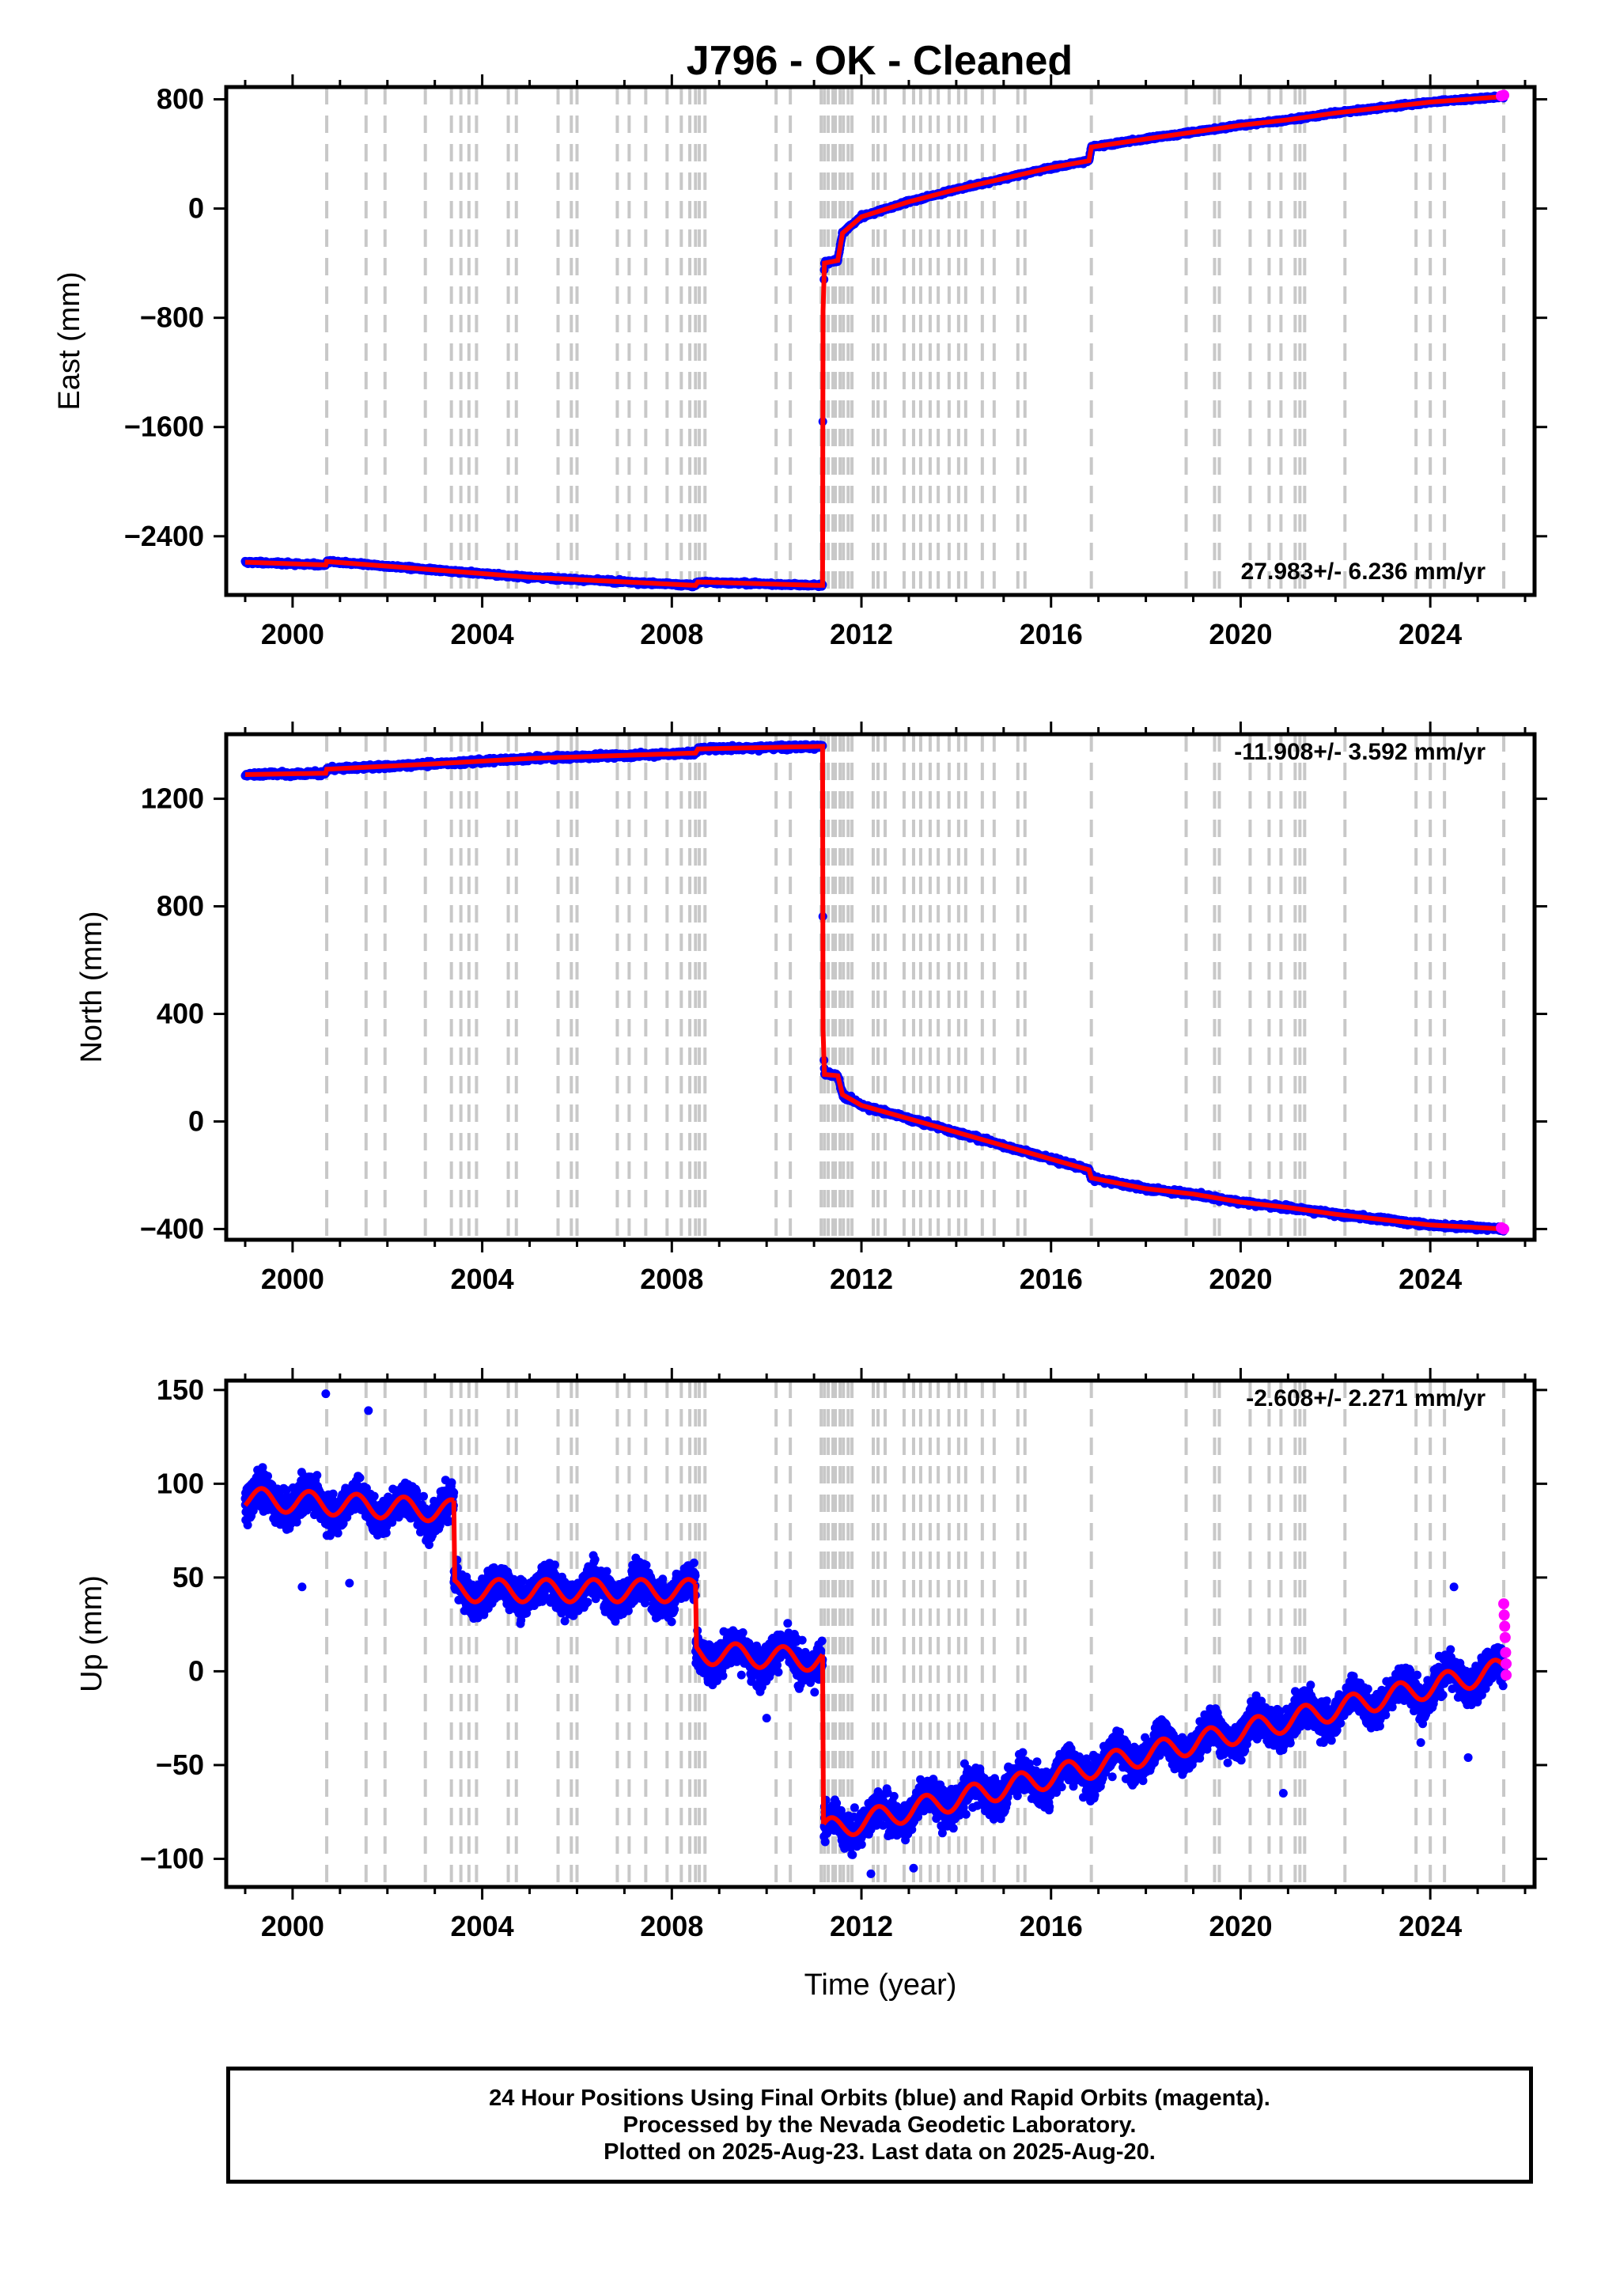 The image size is (1601, 2296). I want to click on velocity-annotation: 27.983+/- 6.236 mm/yr, so click(1363, 572).